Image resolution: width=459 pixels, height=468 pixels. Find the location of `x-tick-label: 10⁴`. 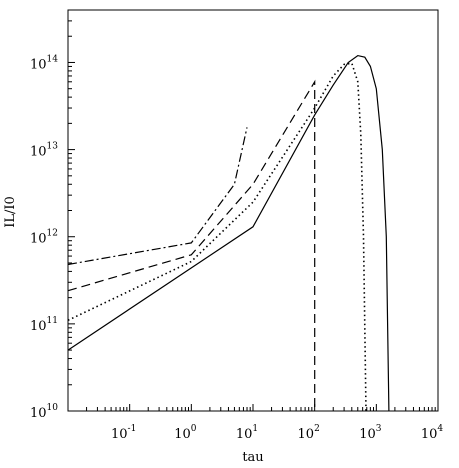

x-tick-label: 10⁴ is located at coordinates (432, 433).